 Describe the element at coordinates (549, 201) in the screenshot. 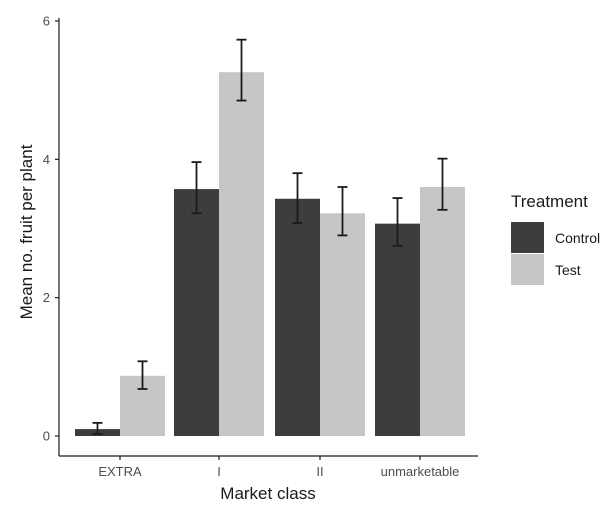

I see `legend-title: Treatment` at that location.